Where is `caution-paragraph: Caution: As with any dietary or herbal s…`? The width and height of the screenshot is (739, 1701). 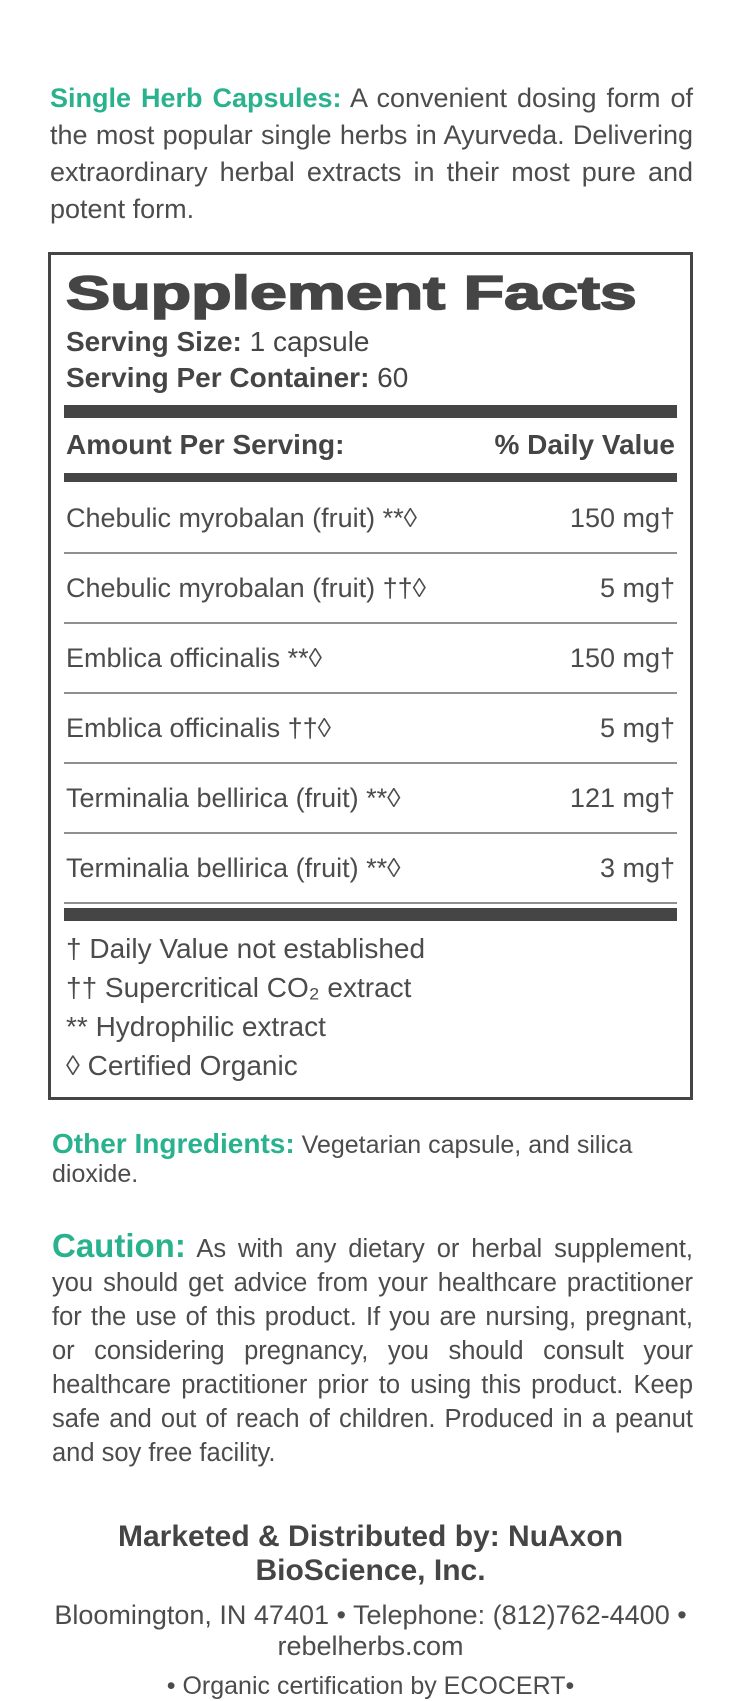 caution-paragraph: Caution: As with any dietary or herbal s… is located at coordinates (372, 1349).